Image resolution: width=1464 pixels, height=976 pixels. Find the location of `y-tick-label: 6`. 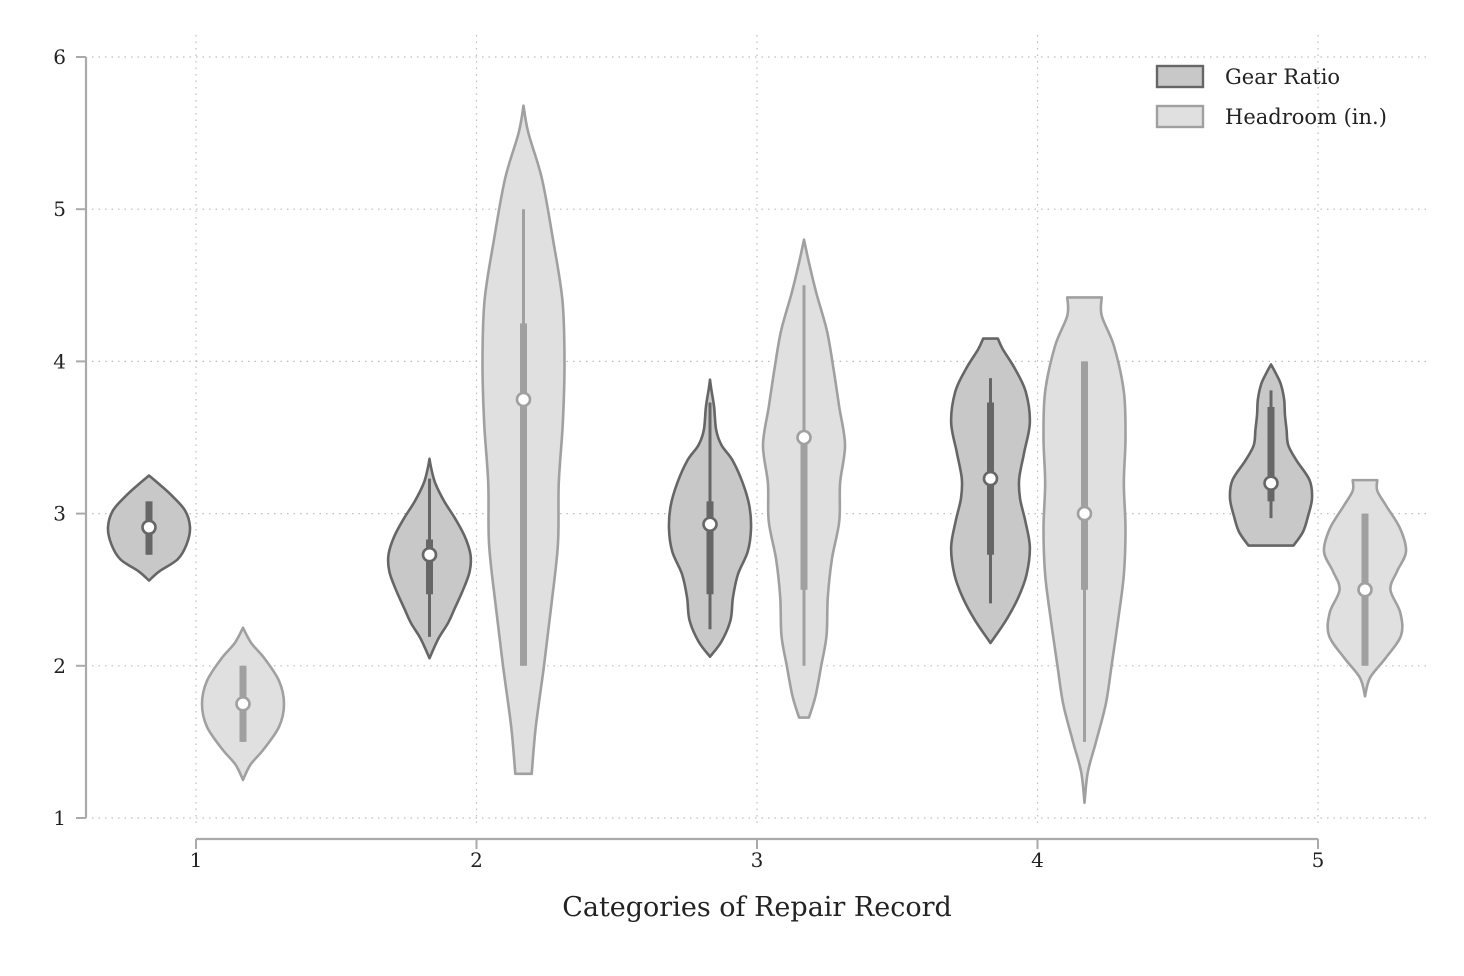

y-tick-label: 6 is located at coordinates (59, 57).